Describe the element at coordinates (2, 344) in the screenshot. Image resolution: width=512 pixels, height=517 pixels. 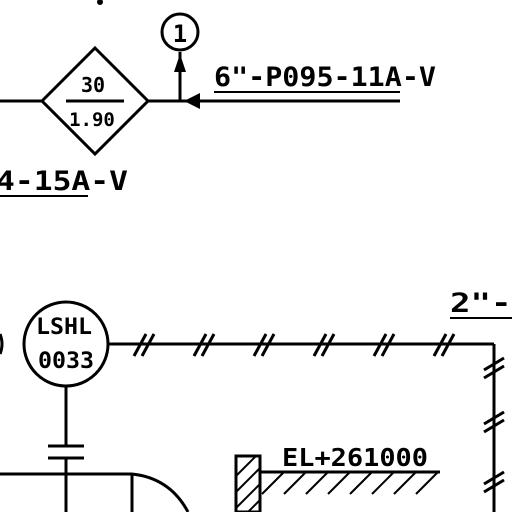
I see `left-edge-arc` at that location.